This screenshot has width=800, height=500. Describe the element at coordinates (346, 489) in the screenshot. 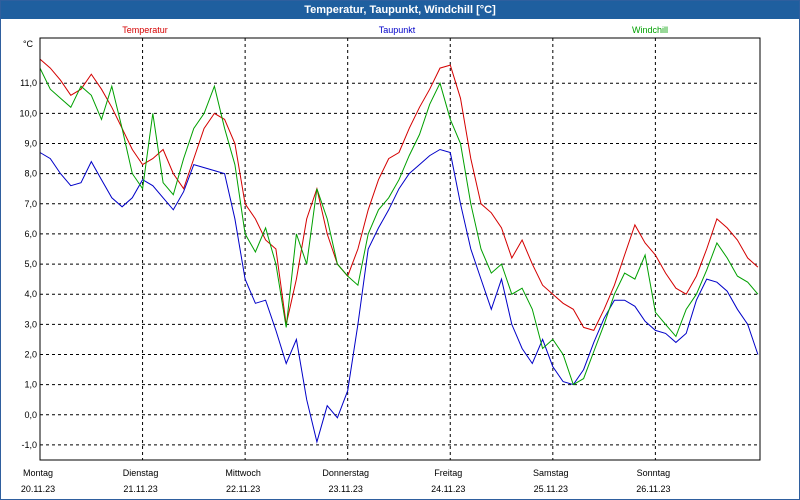

I see `date-label: 23.11.23` at that location.